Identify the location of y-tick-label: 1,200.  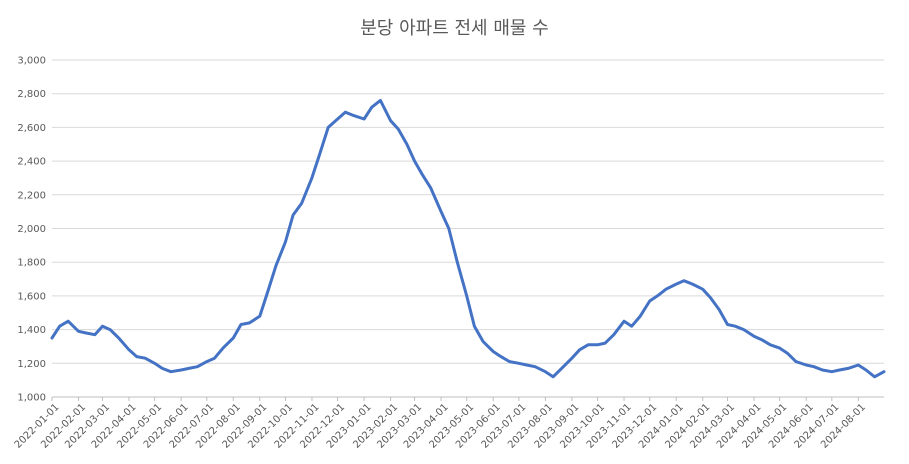
(31, 364).